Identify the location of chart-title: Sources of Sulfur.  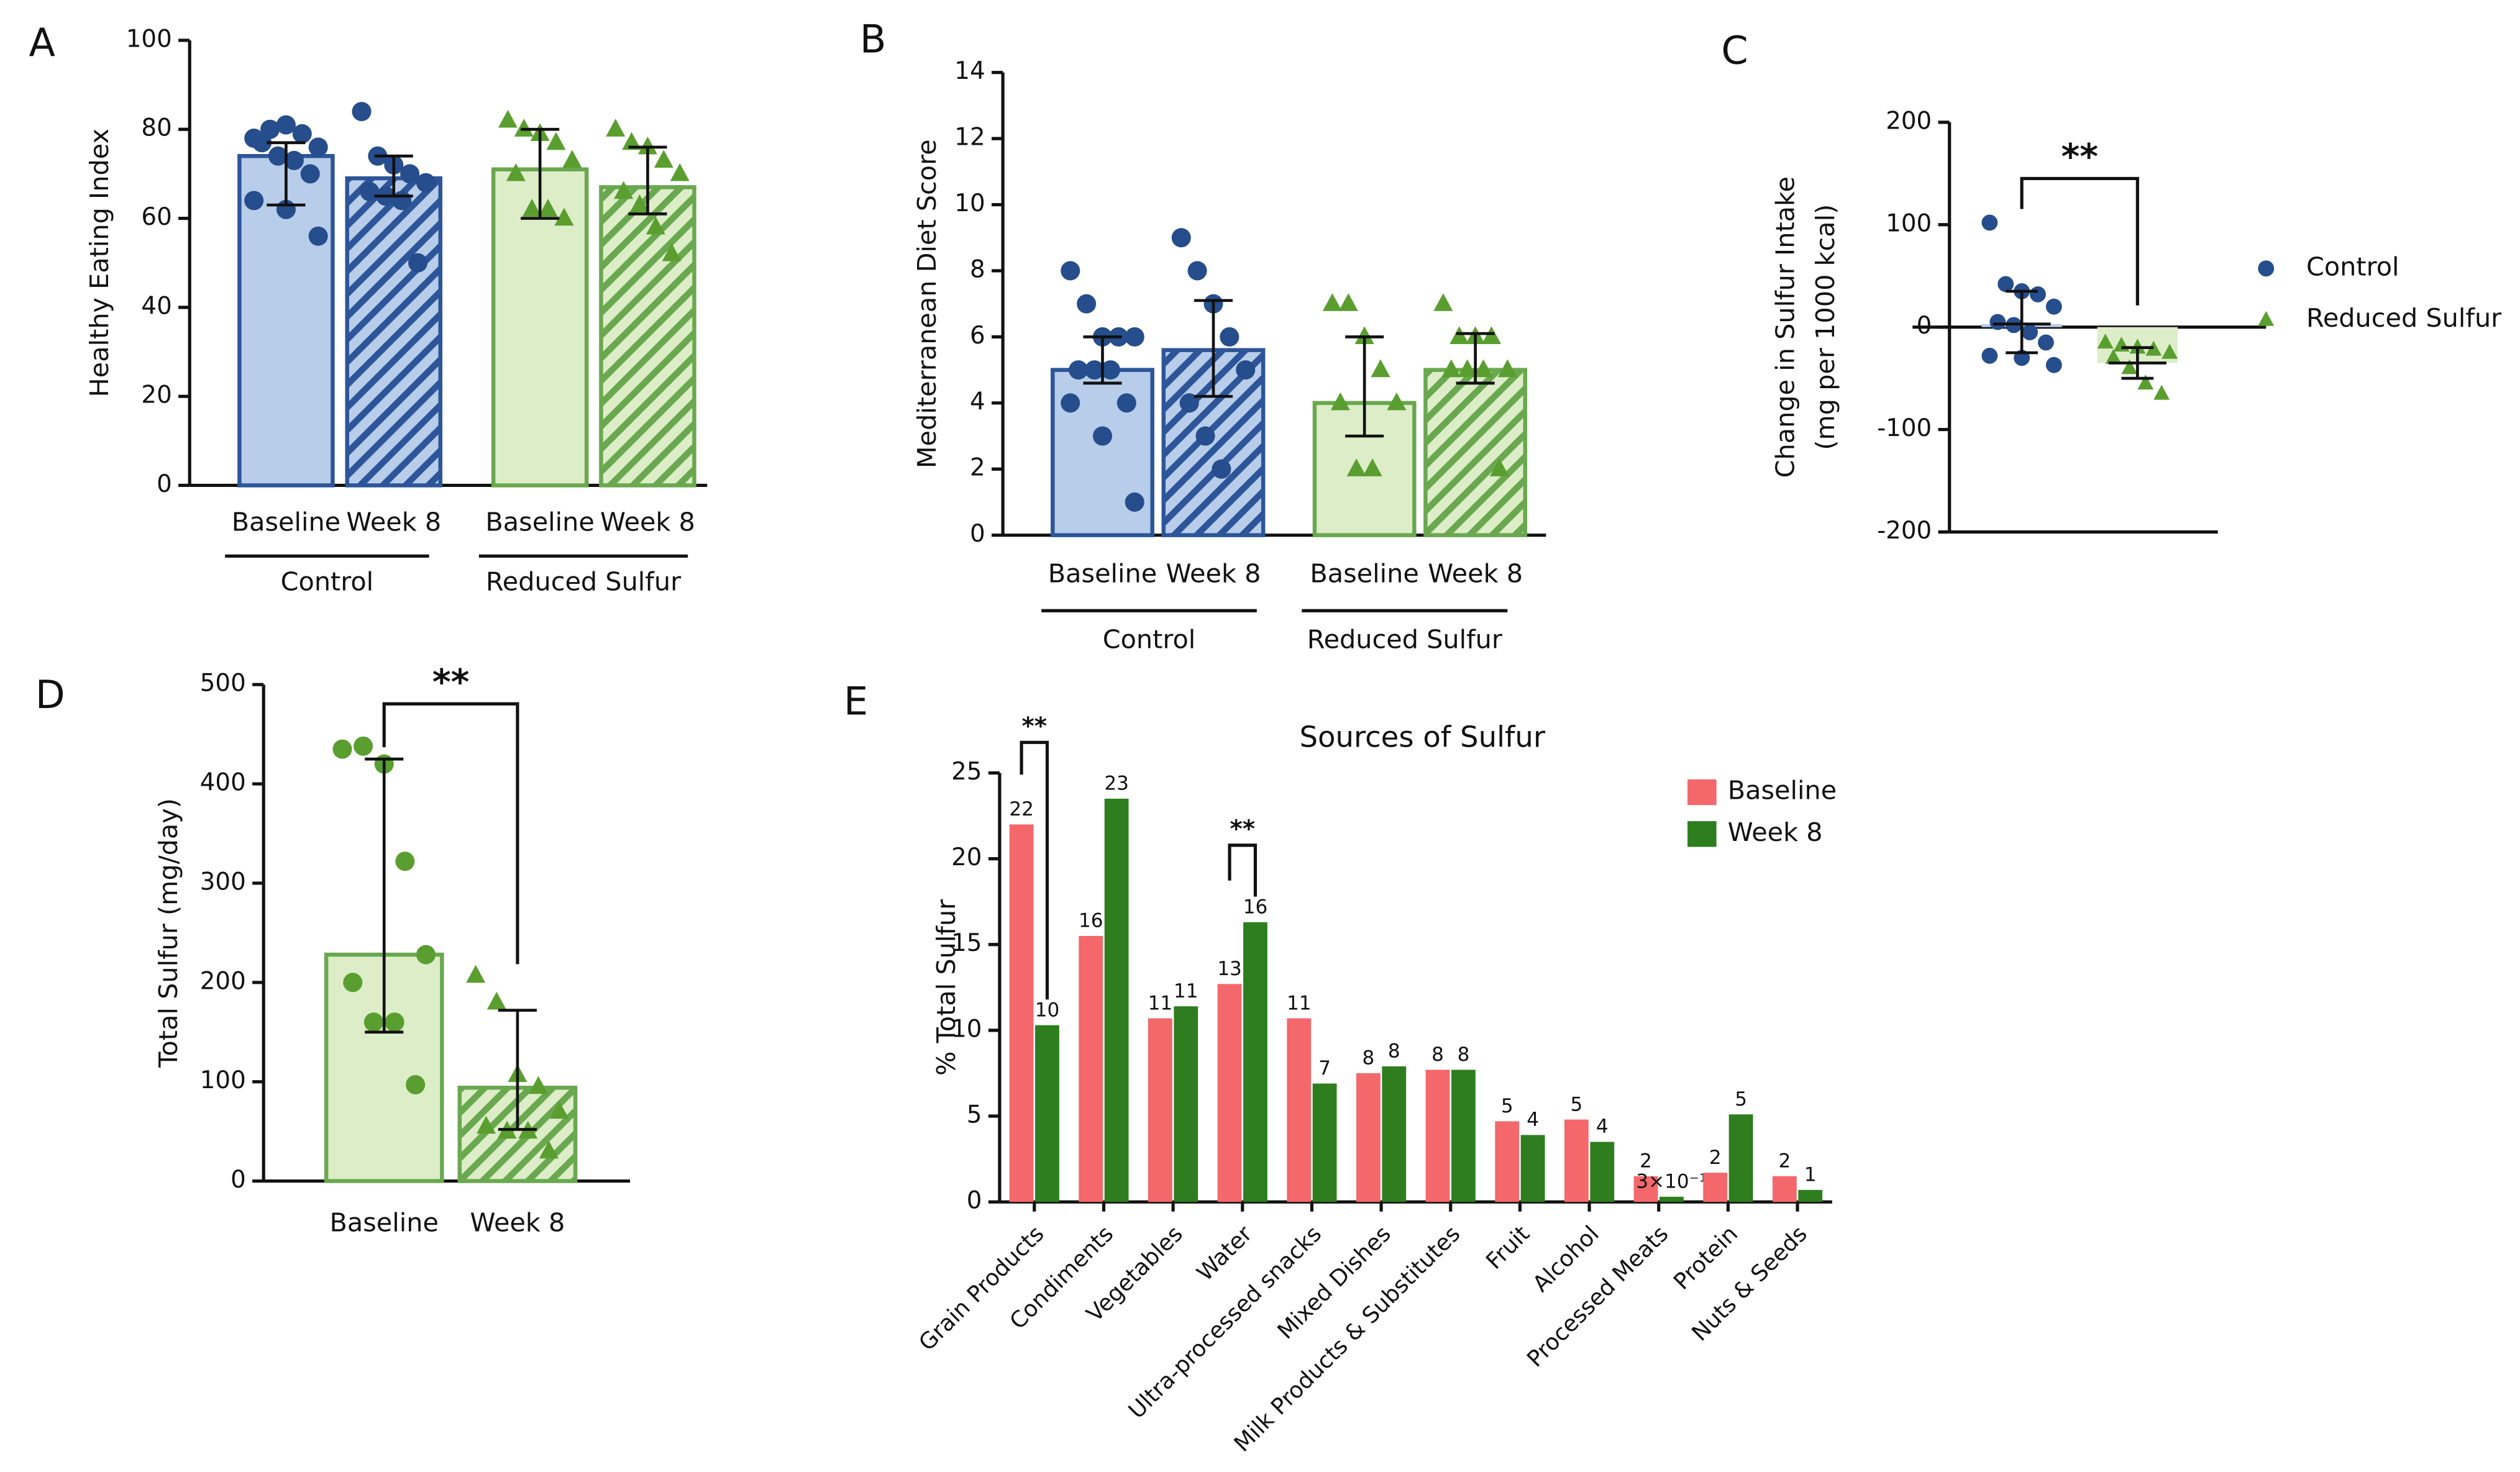
(1422, 737).